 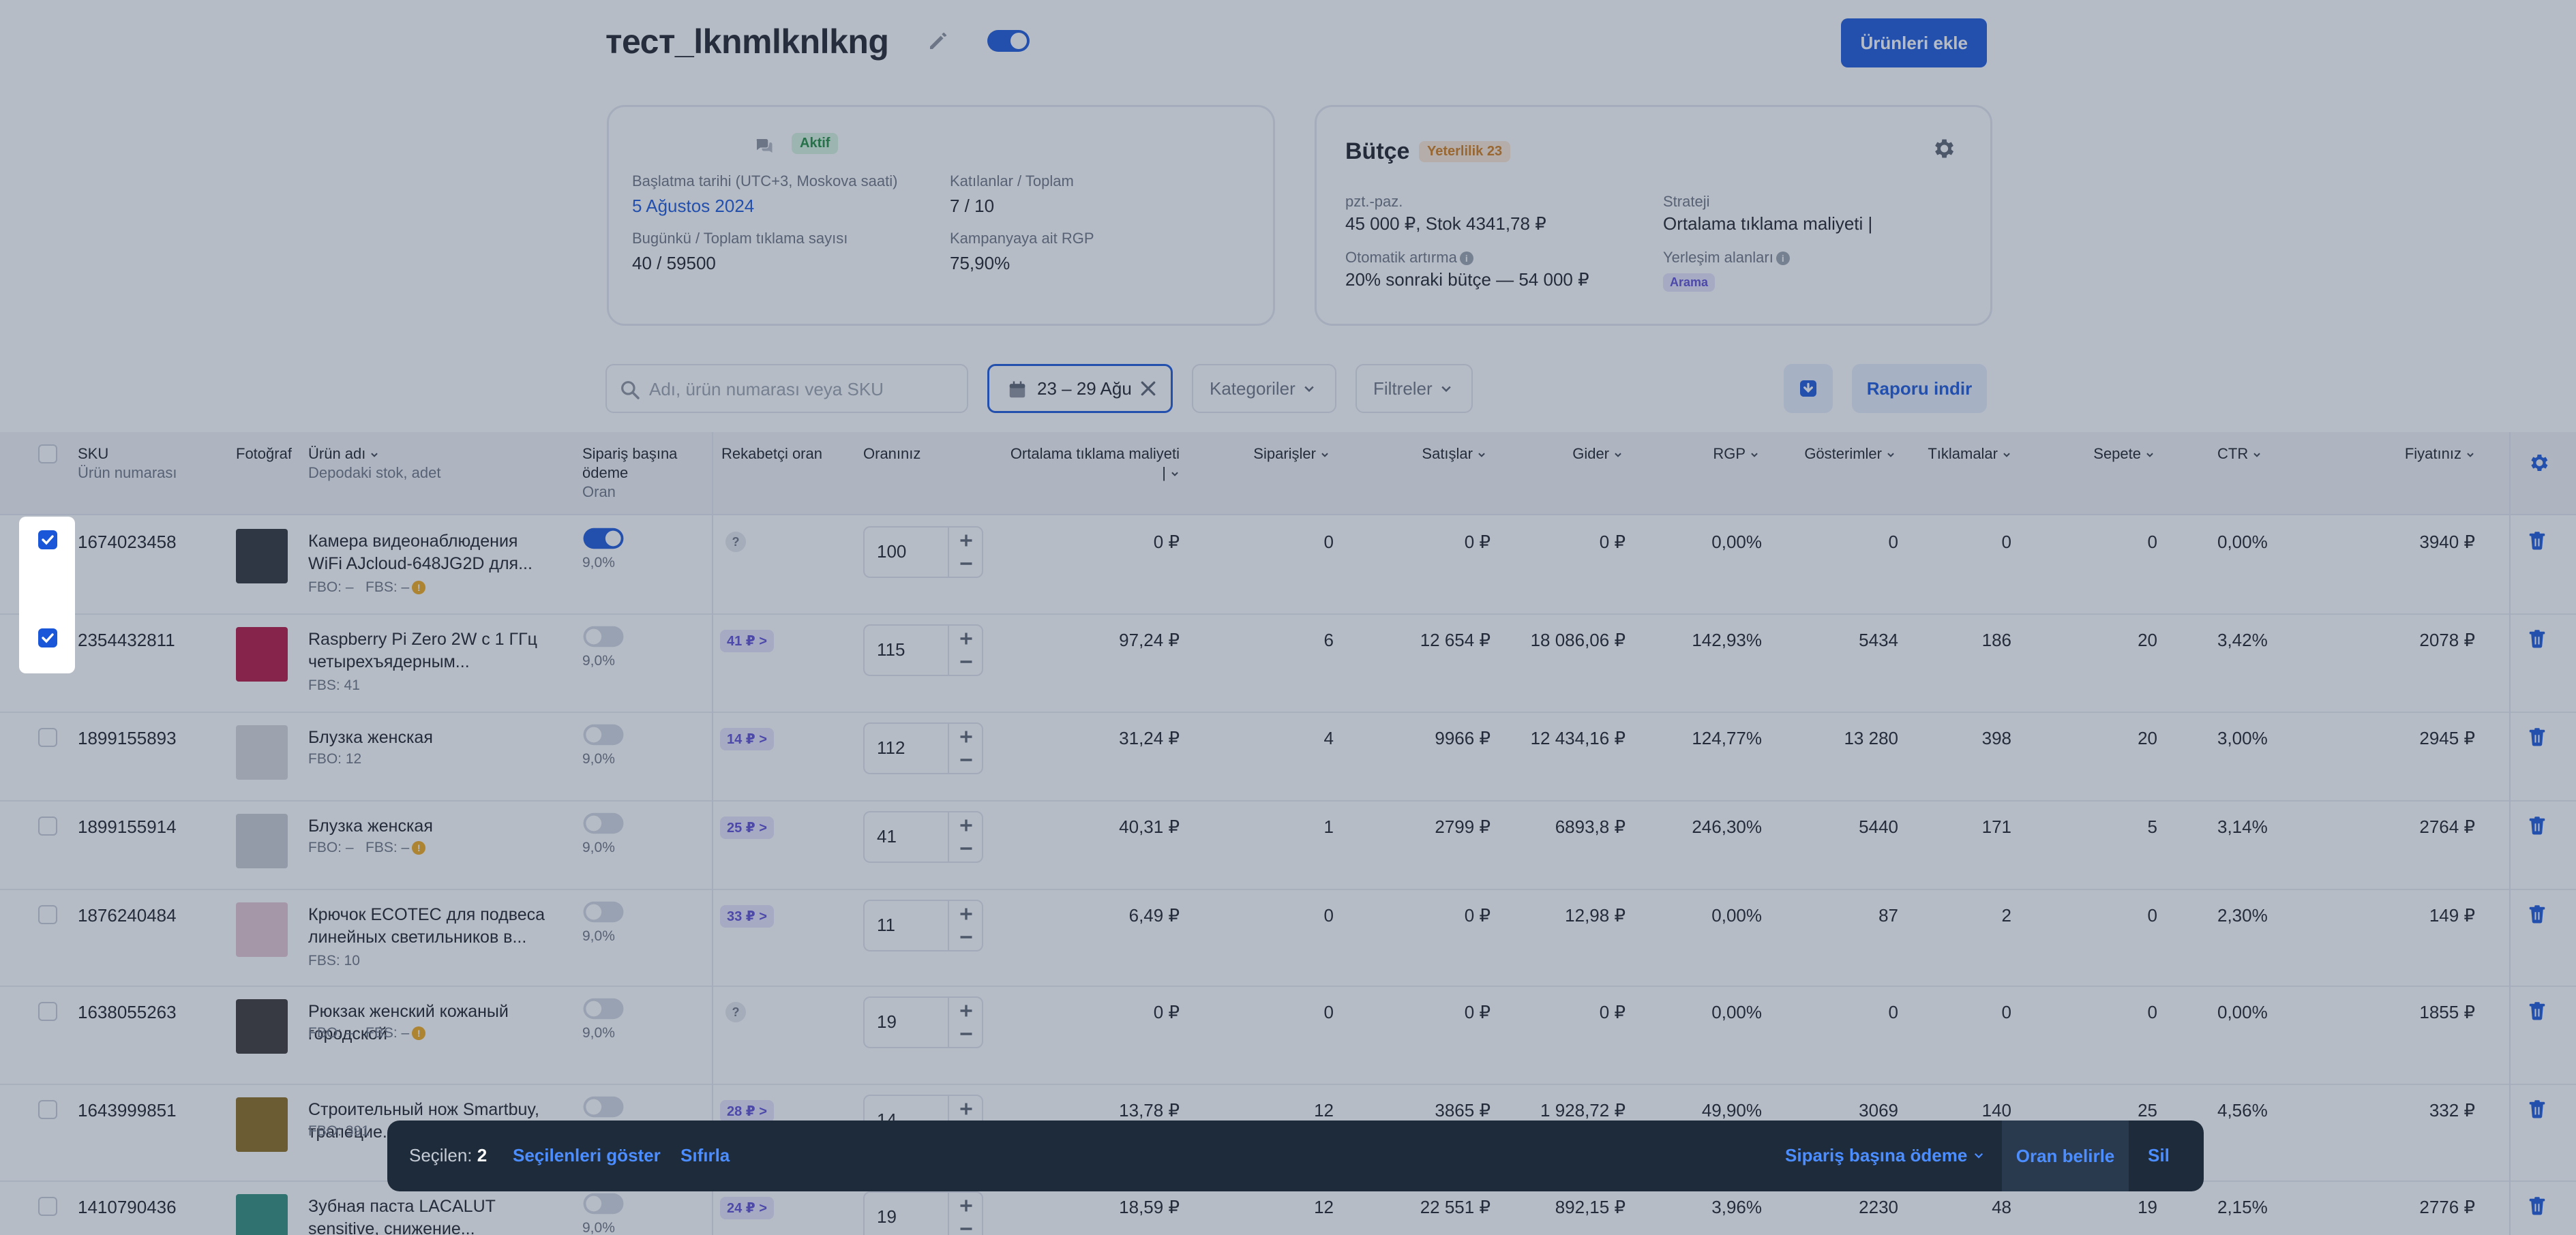 What do you see at coordinates (891, 747) in the screenshot?
I see `rate-value: 112` at bounding box center [891, 747].